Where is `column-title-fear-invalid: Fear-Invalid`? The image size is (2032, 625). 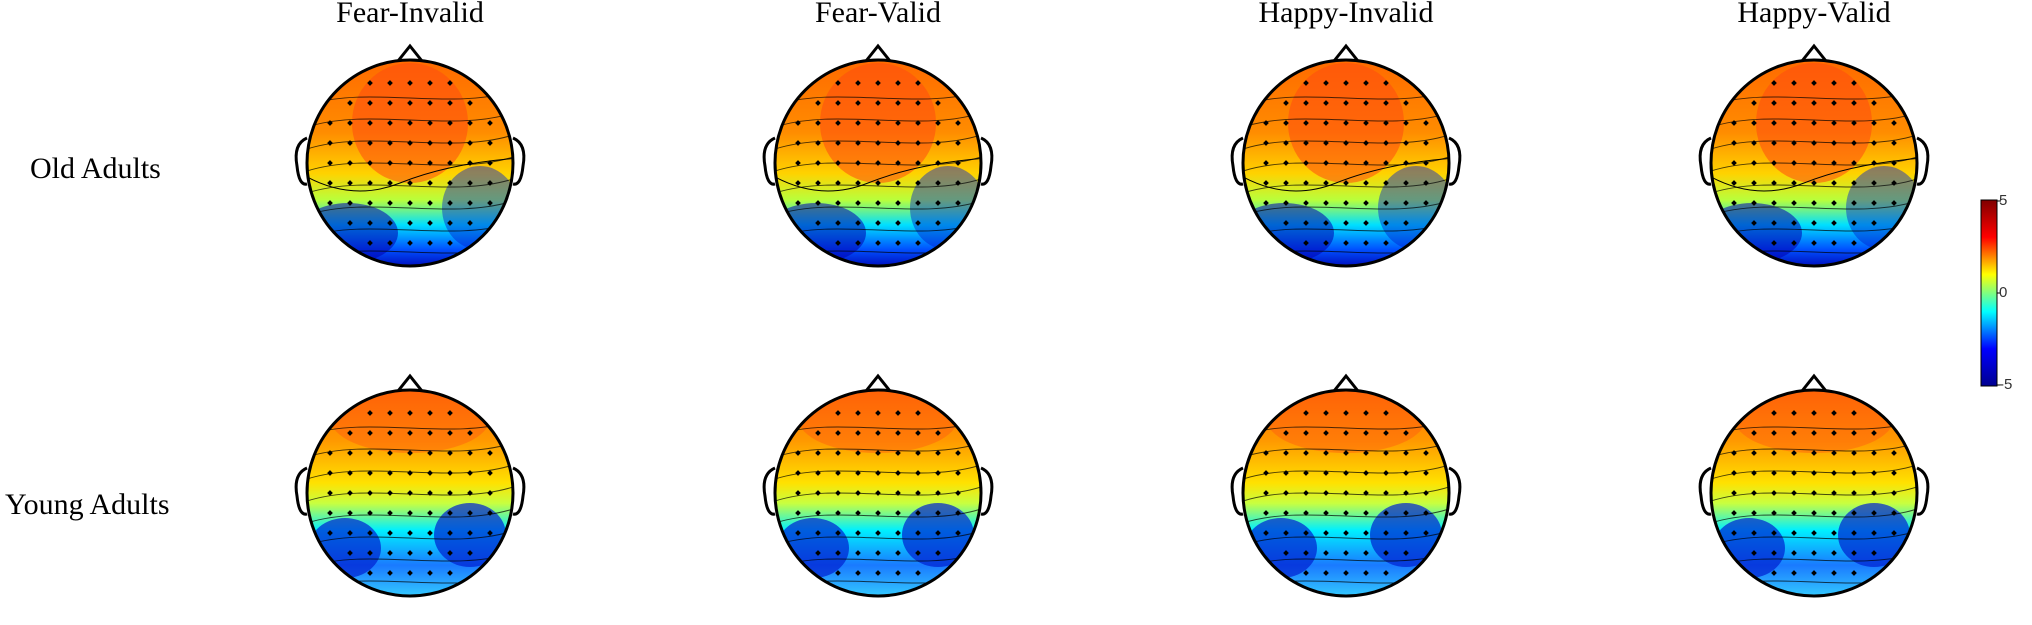 column-title-fear-invalid: Fear-Invalid is located at coordinates (410, 14).